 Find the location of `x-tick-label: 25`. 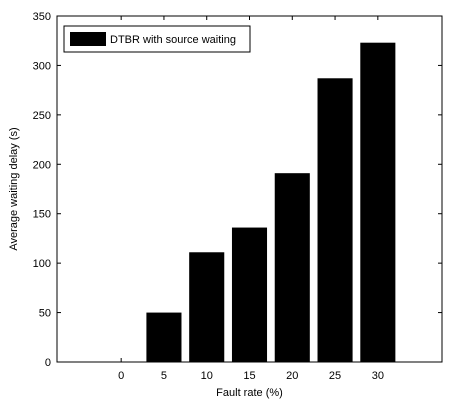

x-tick-label: 25 is located at coordinates (335, 376).